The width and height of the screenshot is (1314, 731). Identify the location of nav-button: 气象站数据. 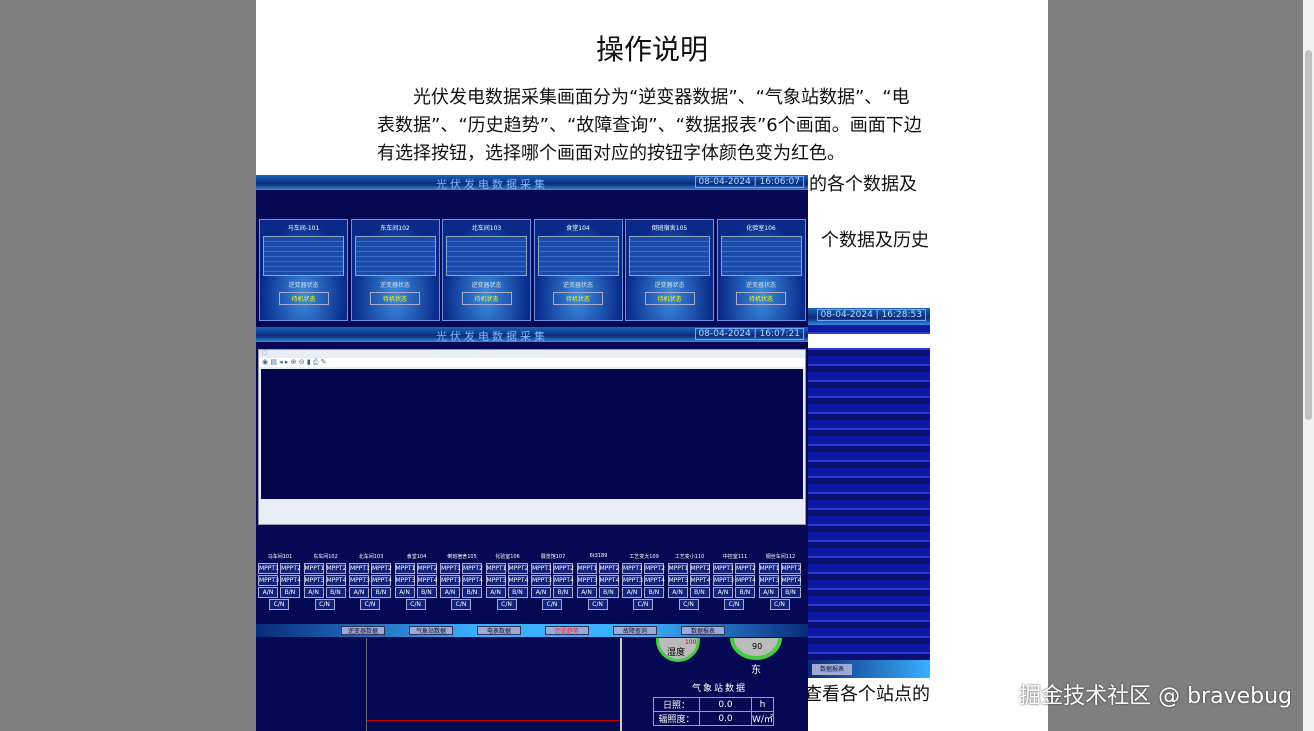
(431, 630).